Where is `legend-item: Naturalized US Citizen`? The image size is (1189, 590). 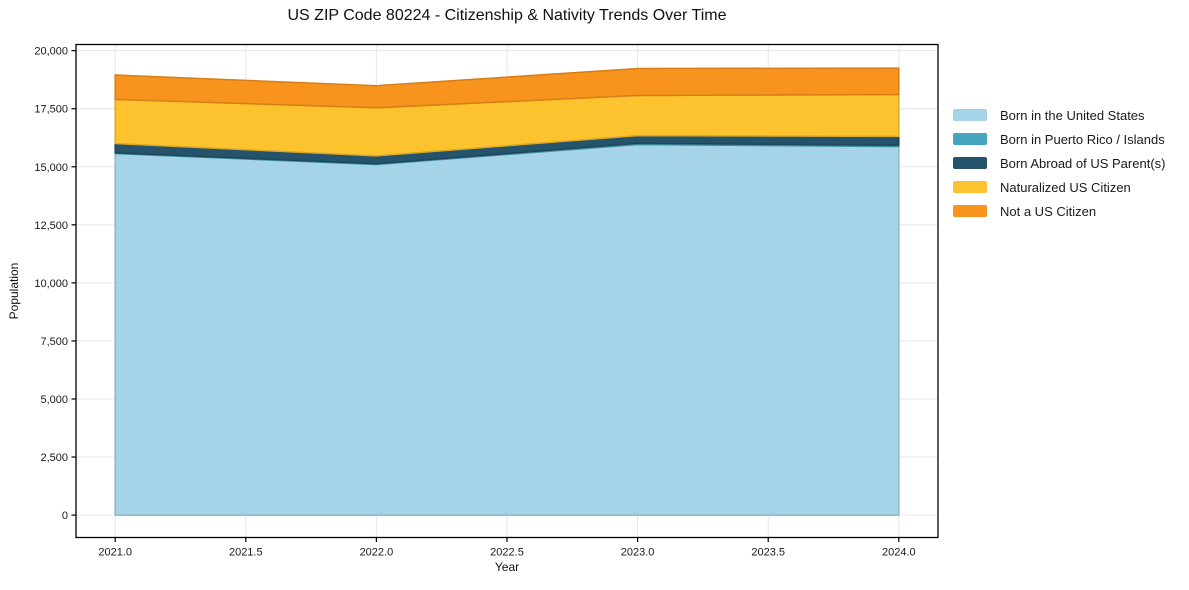
legend-item: Naturalized US Citizen is located at coordinates (1059, 187).